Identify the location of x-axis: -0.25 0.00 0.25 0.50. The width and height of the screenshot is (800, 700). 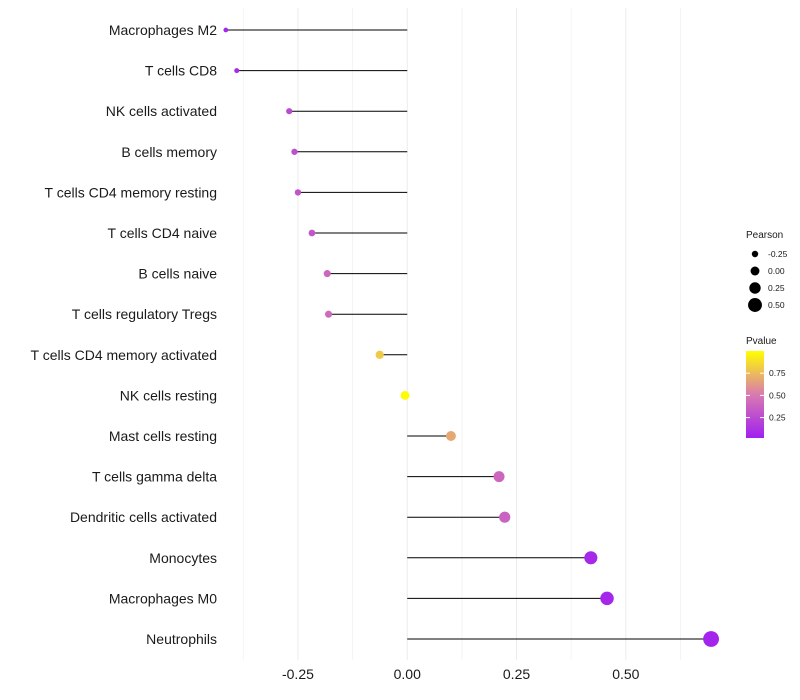
(461, 674).